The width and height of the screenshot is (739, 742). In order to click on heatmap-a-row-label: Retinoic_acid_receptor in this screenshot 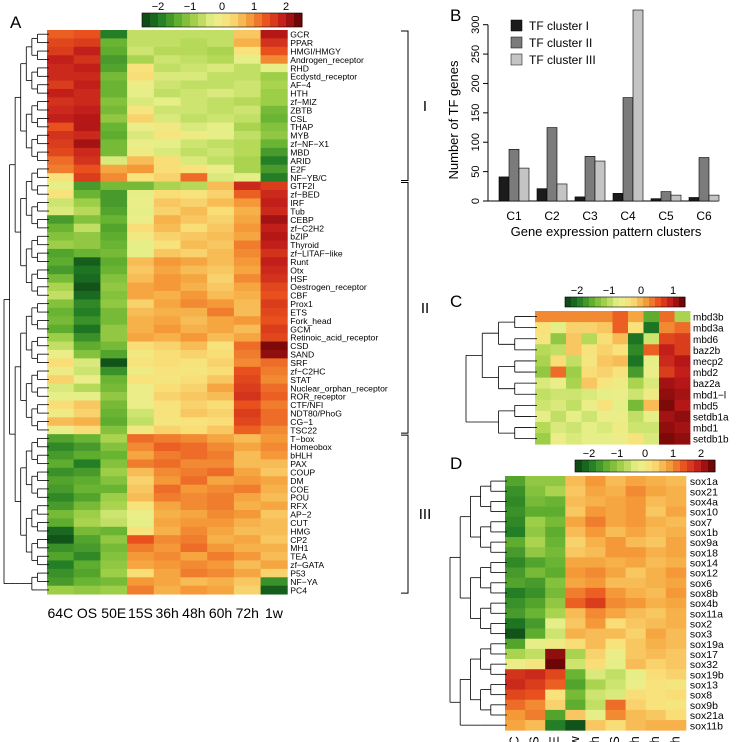, I will do `click(334, 338)`.